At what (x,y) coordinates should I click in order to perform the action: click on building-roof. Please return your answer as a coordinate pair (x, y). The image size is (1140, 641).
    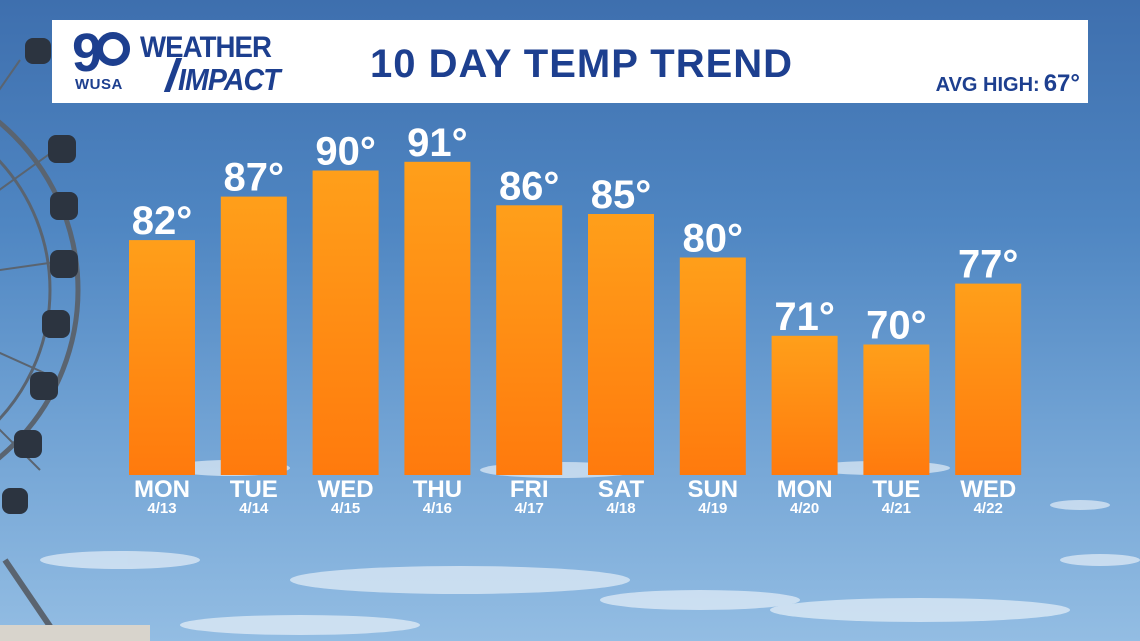
    Looking at the image, I should click on (75, 633).